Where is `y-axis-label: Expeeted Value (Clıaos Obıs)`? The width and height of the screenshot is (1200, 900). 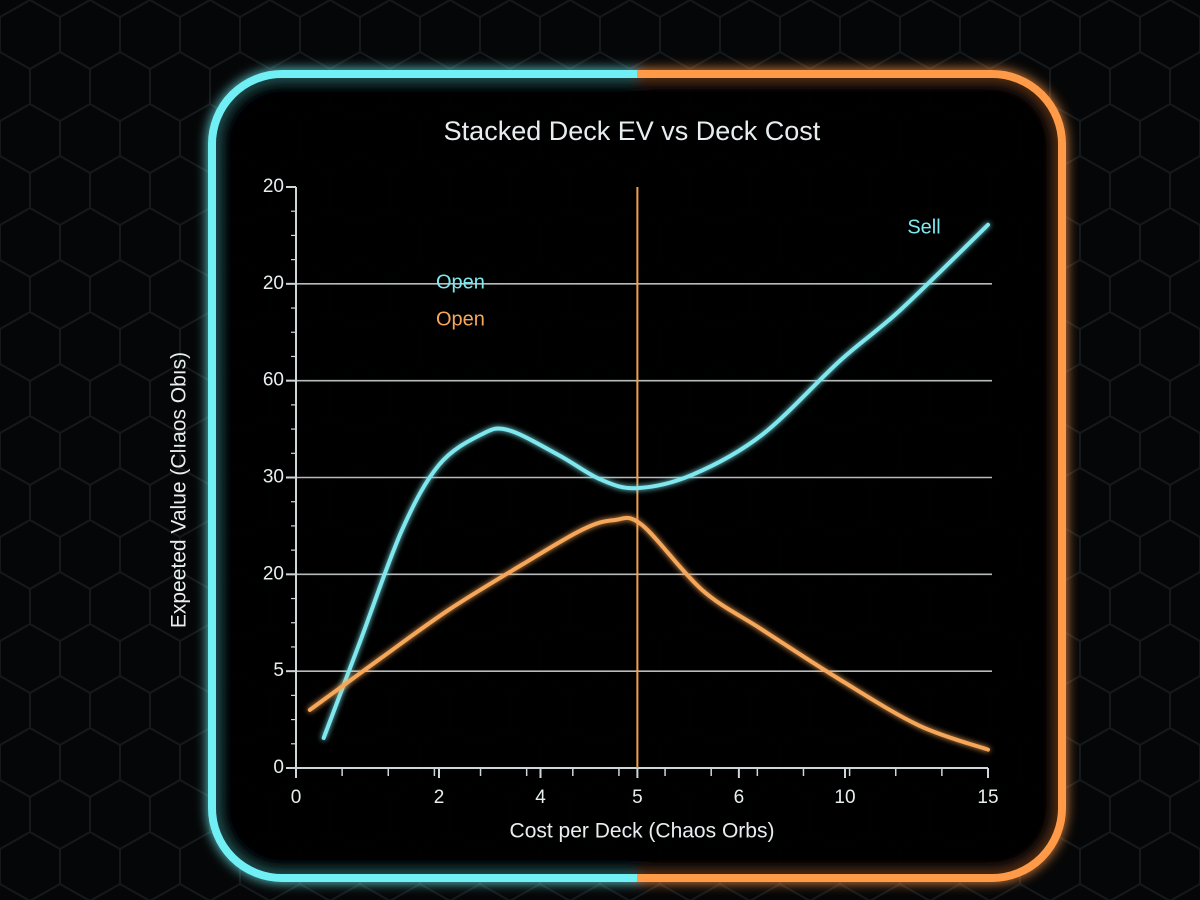
y-axis-label: Expeeted Value (Clıaos Obıs) is located at coordinates (179, 490).